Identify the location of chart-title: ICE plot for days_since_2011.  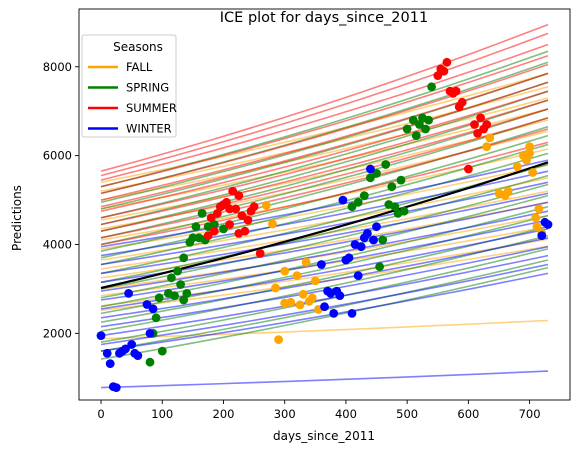
(324, 18).